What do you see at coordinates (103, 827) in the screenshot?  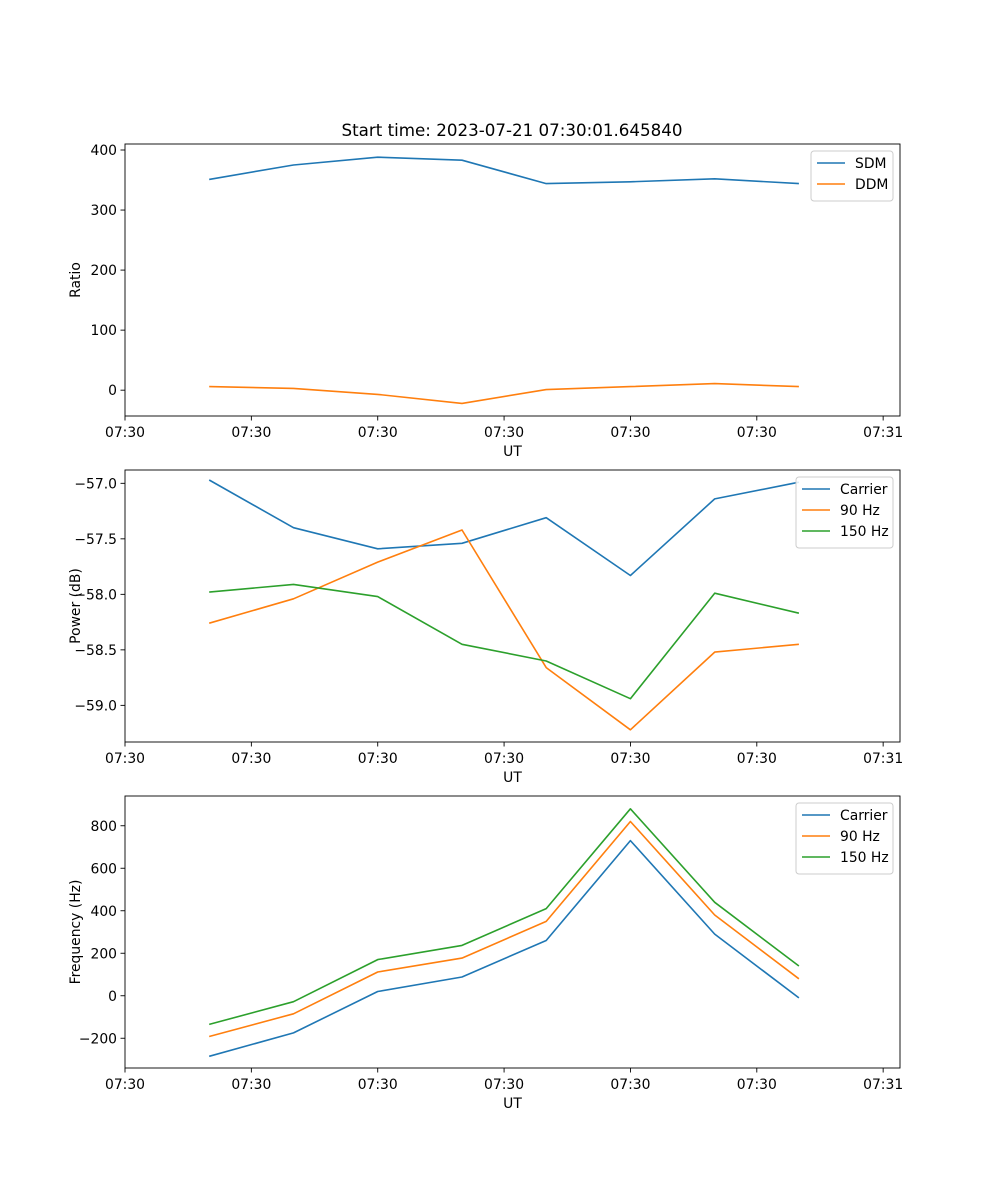 I see `y-tick-label: 800` at bounding box center [103, 827].